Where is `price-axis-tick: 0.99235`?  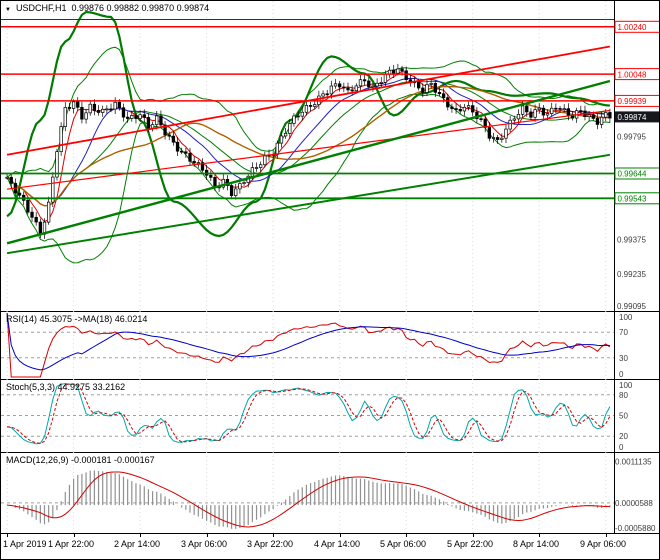
price-axis-tick: 0.99235 is located at coordinates (631, 274).